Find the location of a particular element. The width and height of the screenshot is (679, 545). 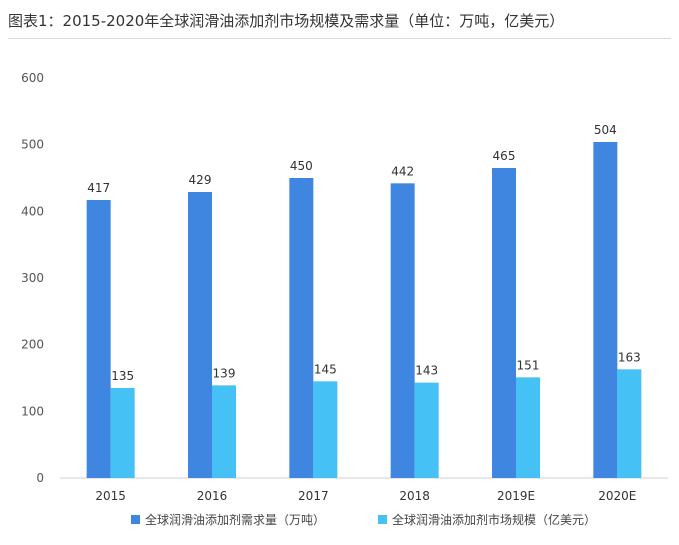

y-tick-label: 200 is located at coordinates (32, 345).